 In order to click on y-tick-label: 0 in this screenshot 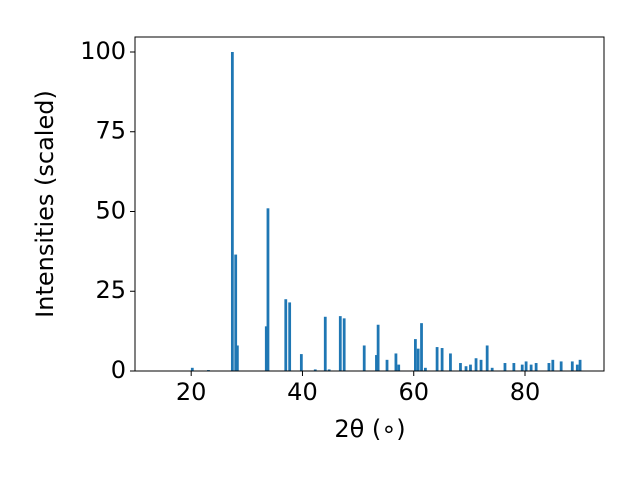, I will do `click(118, 370)`.